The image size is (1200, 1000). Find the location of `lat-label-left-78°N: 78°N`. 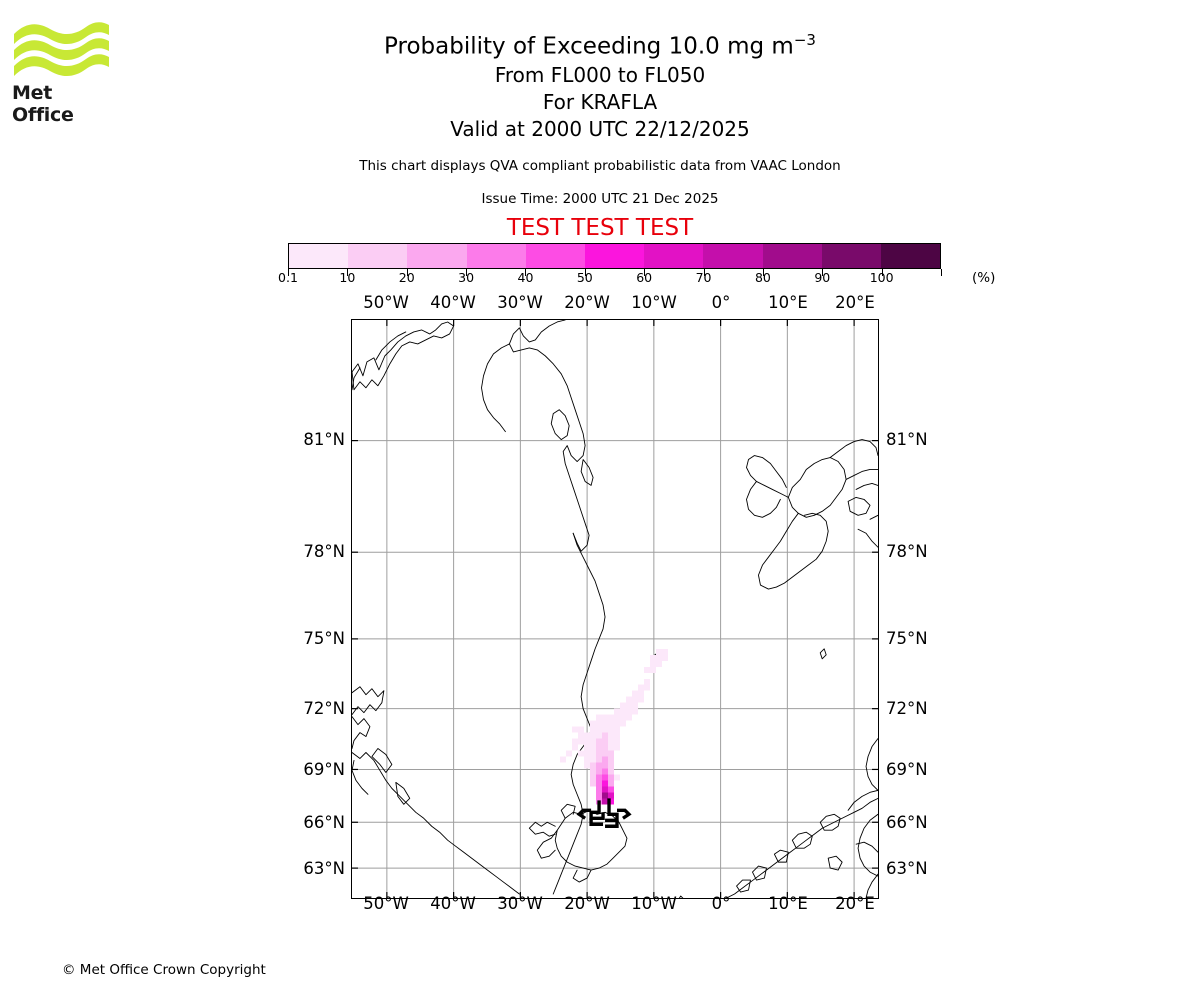

lat-label-left-78°N: 78°N is located at coordinates (324, 551).